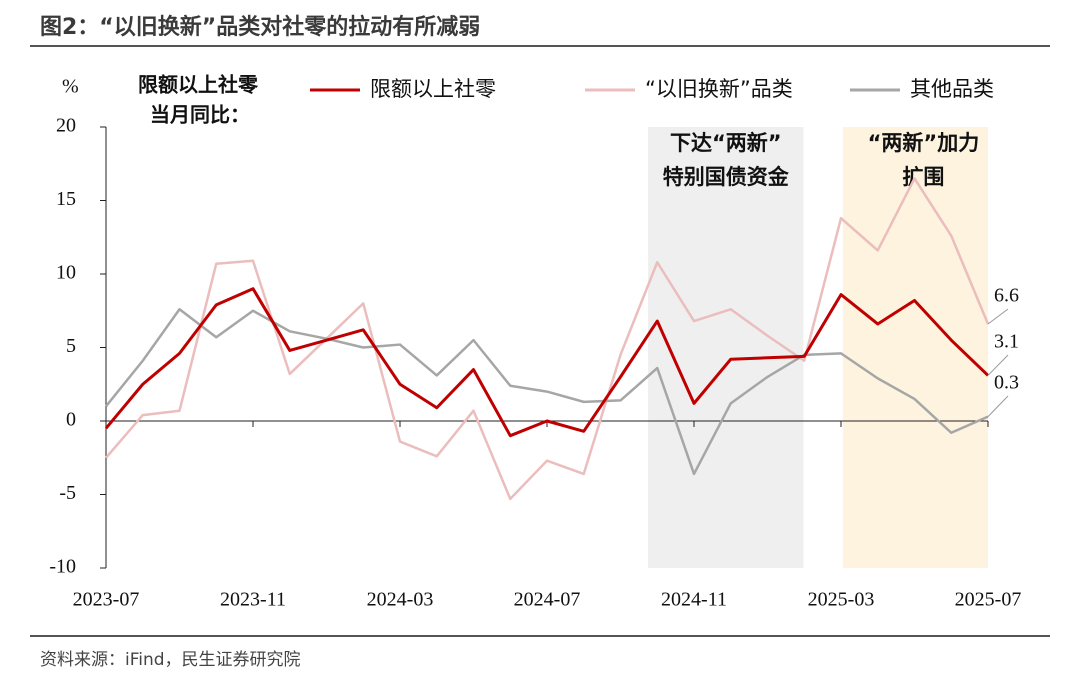  What do you see at coordinates (924, 143) in the screenshot?
I see `region-label: “两新”加力` at bounding box center [924, 143].